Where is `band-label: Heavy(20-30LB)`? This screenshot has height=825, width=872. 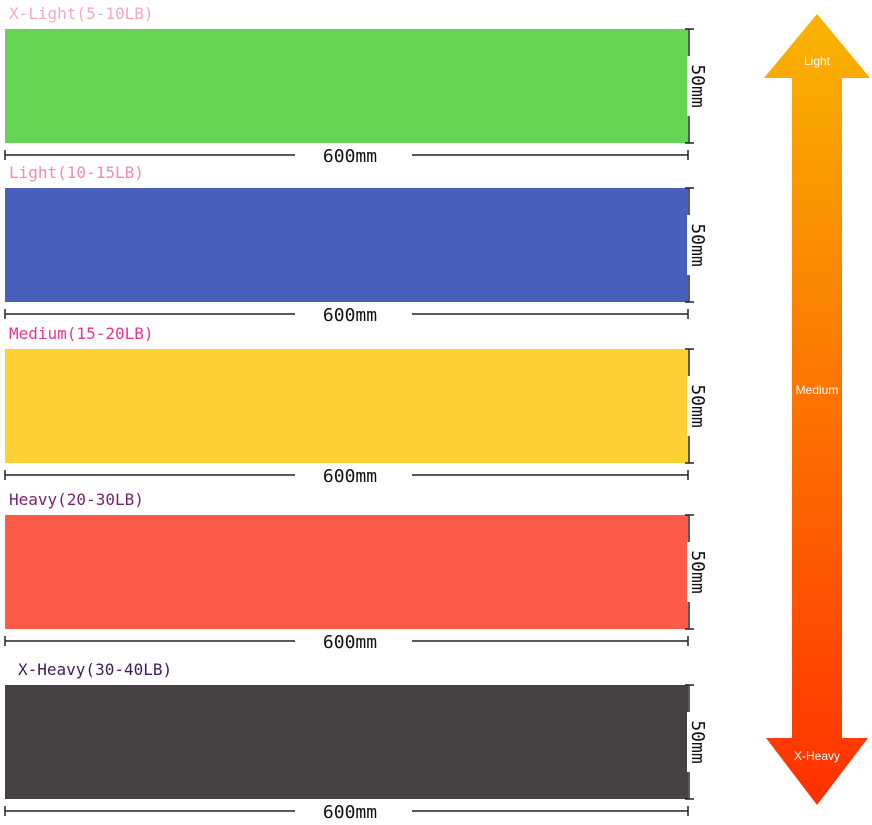
band-label: Heavy(20-30LB) is located at coordinates (76, 499).